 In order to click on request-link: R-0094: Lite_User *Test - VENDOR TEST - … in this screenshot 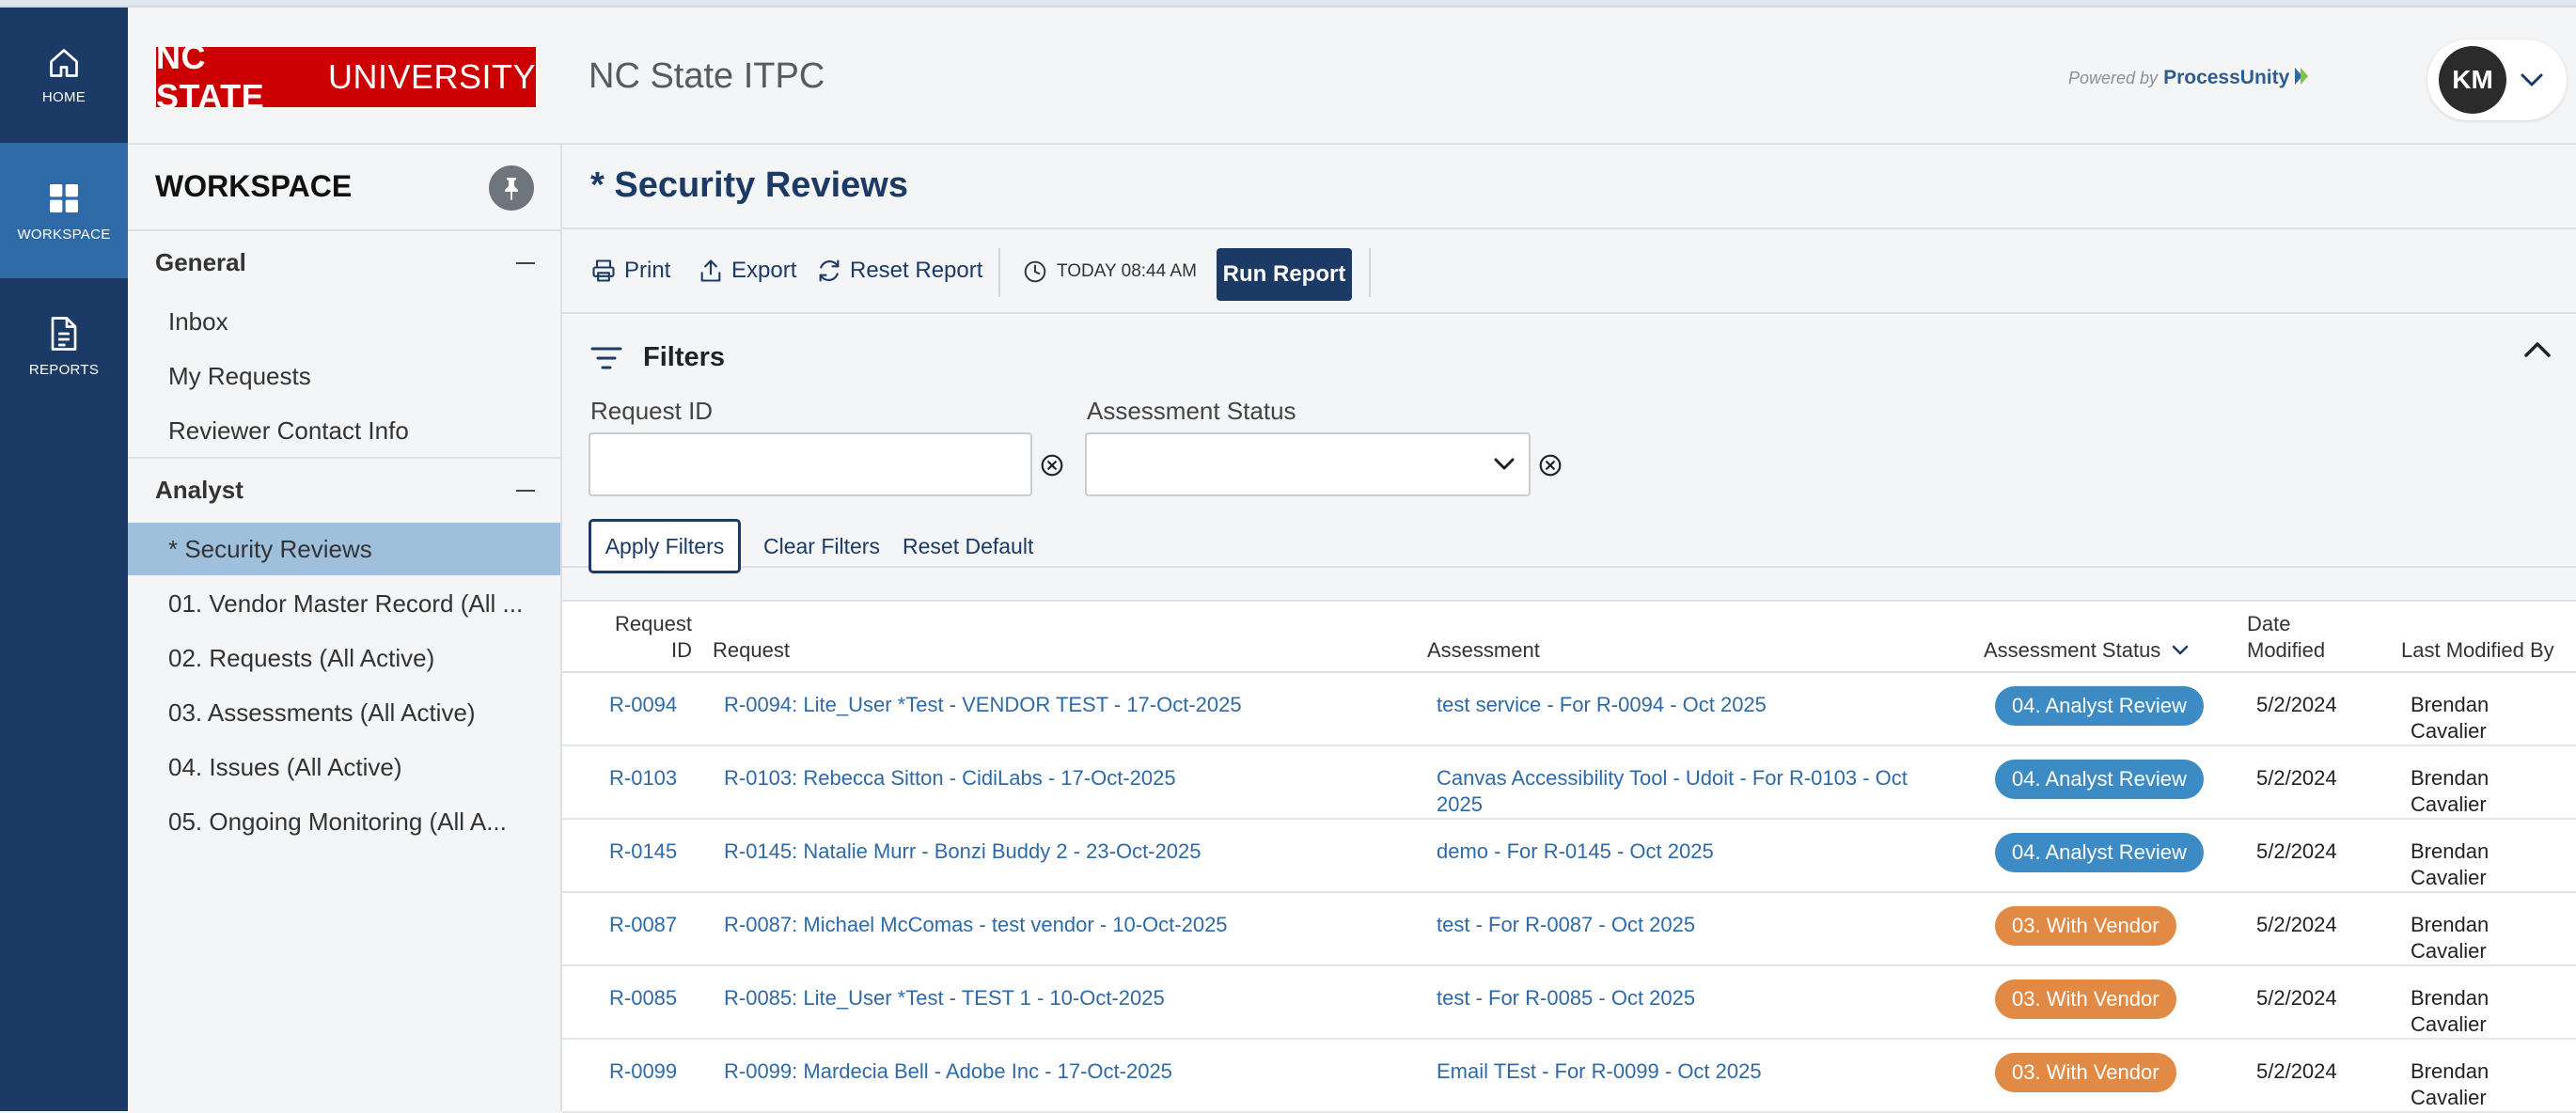, I will do `click(983, 704)`.